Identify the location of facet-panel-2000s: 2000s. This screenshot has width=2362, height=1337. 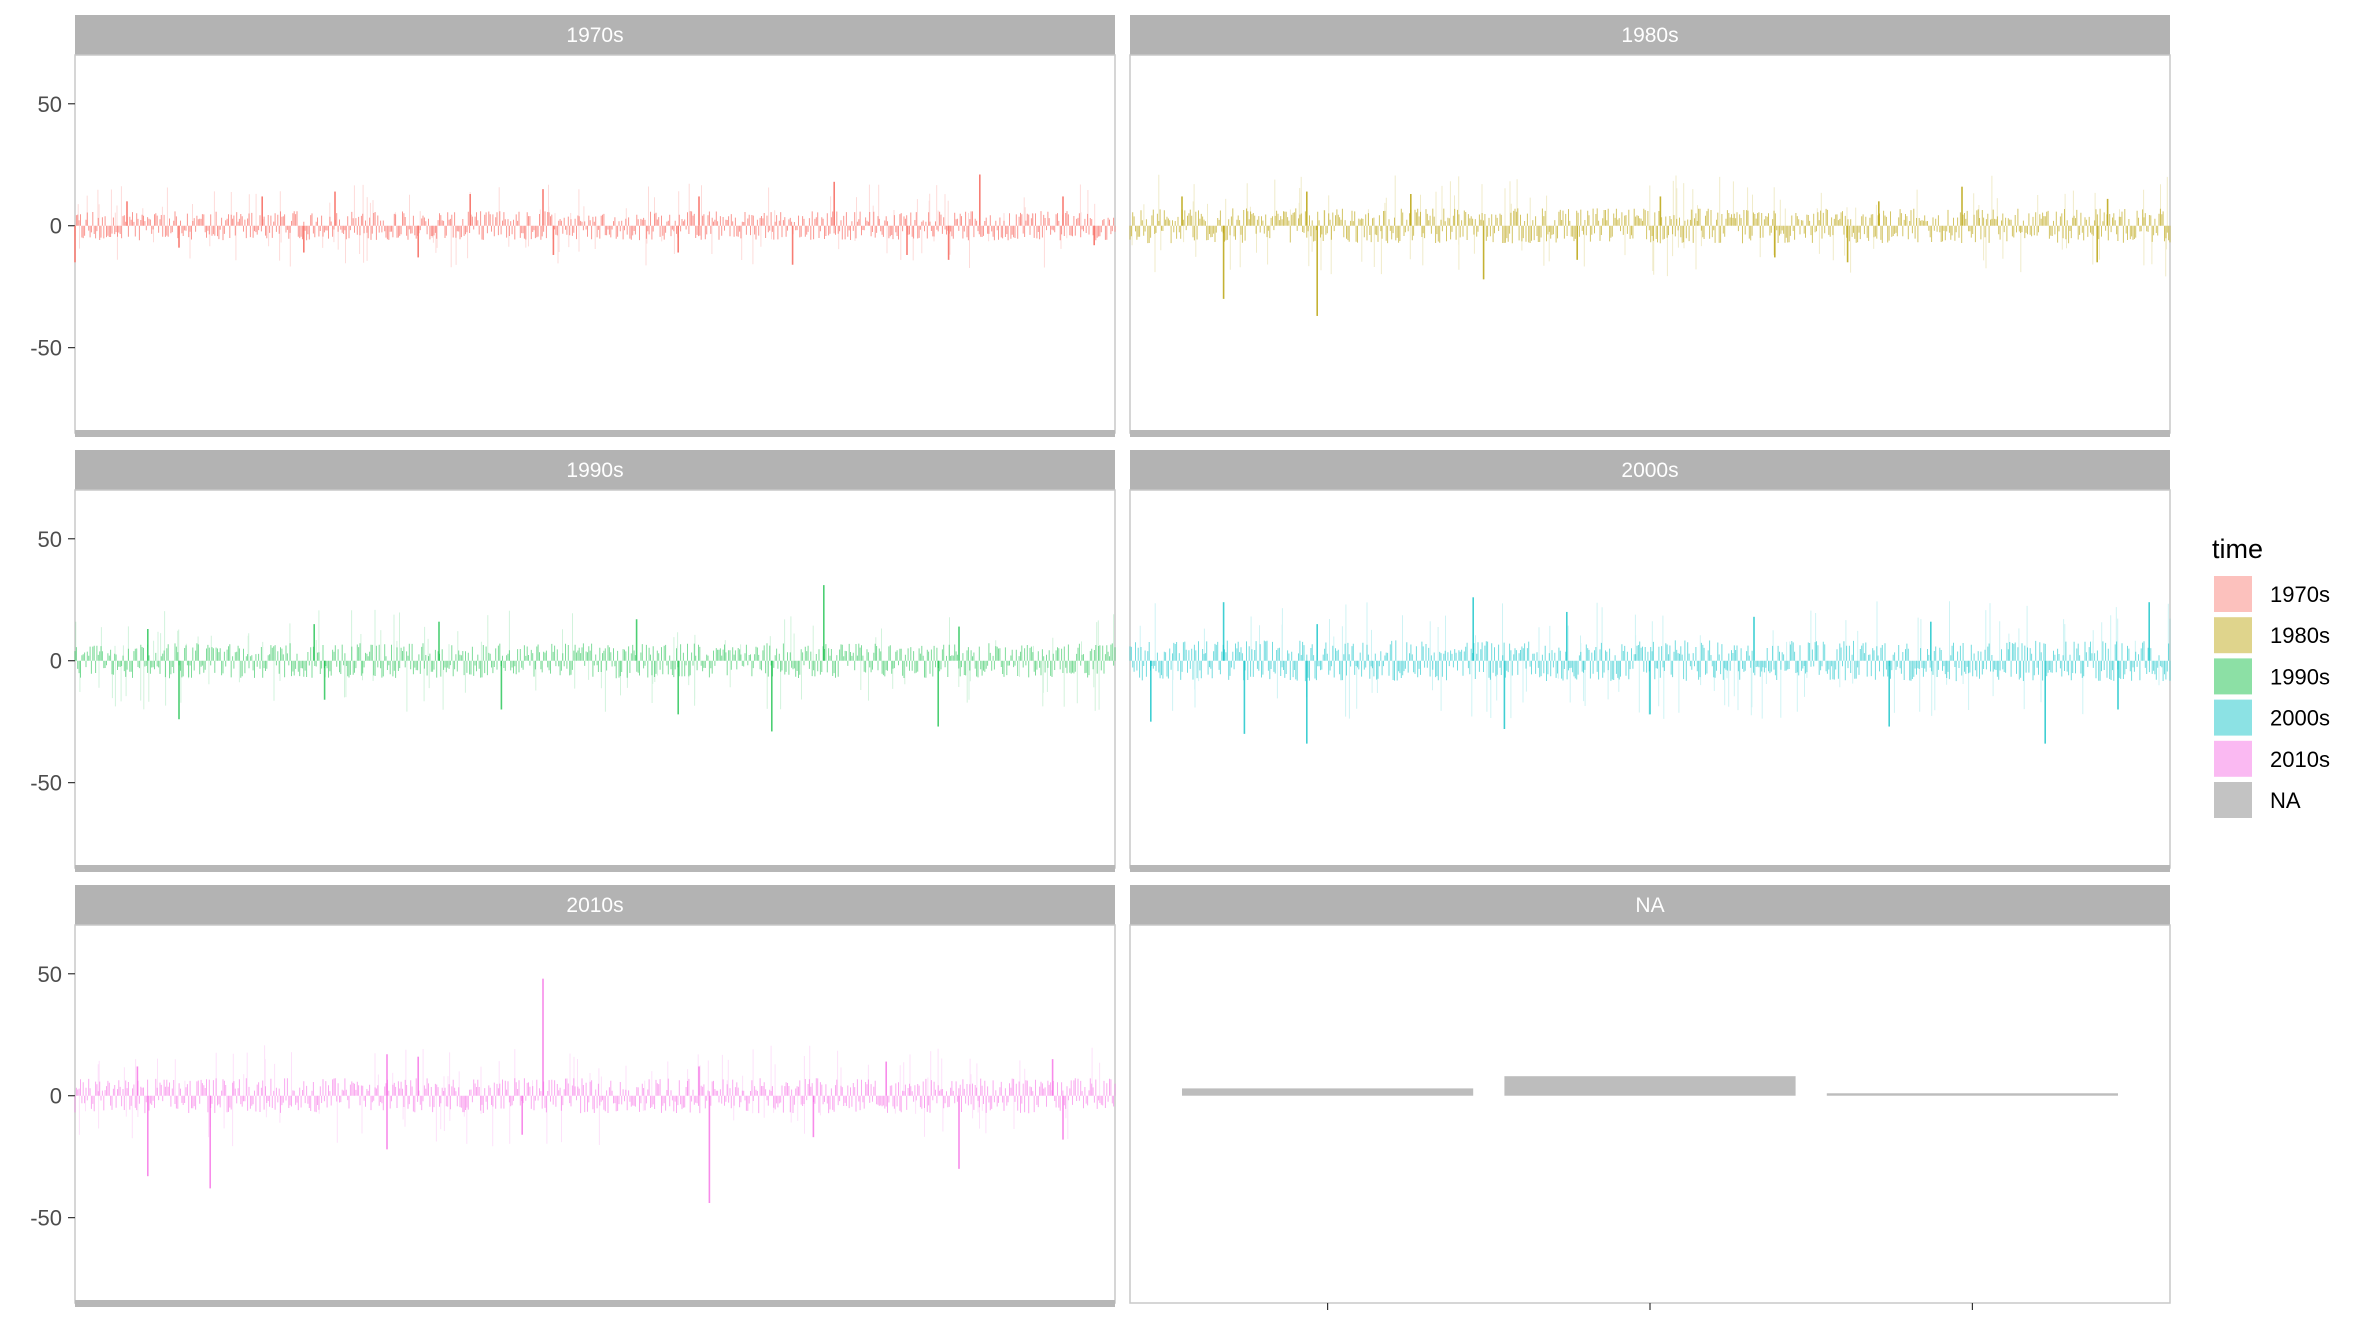
(1650, 661).